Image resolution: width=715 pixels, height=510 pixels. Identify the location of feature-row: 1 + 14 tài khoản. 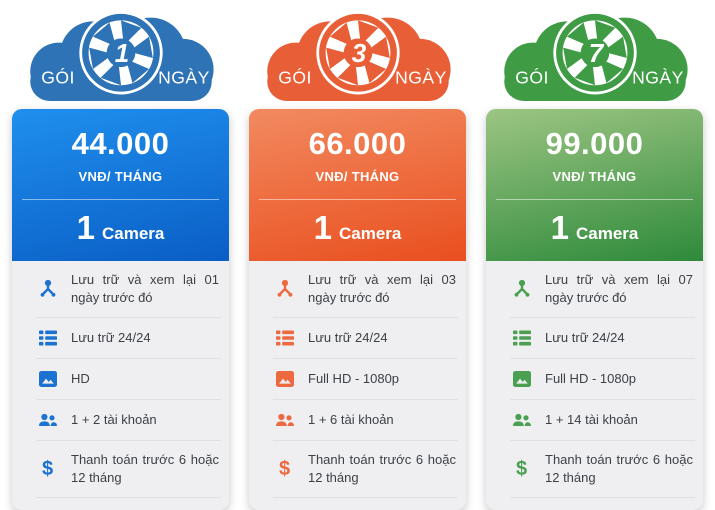
(594, 420).